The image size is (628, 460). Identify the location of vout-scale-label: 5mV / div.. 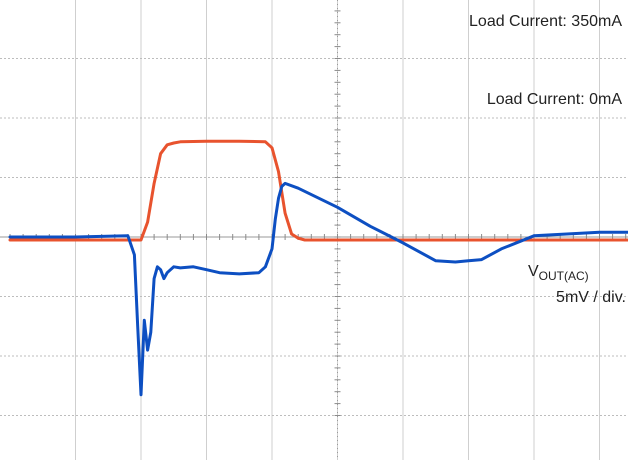
(591, 297).